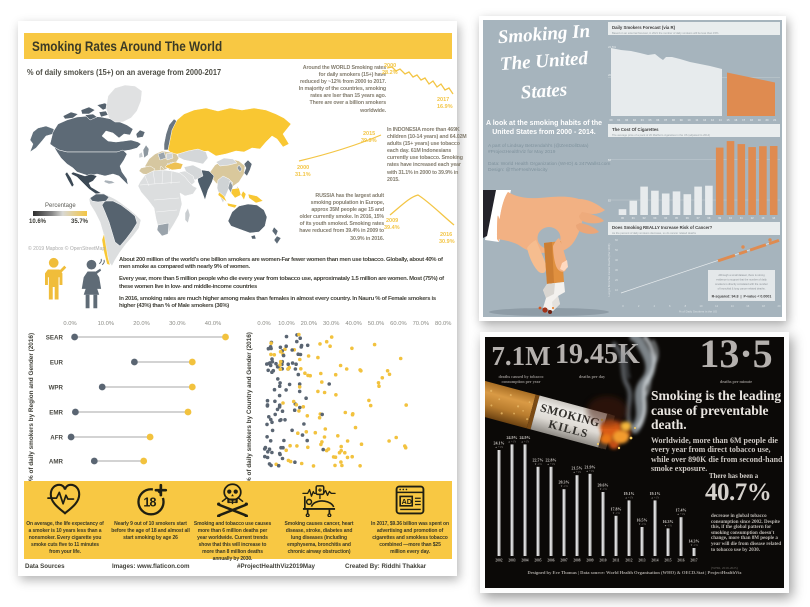 The width and height of the screenshot is (810, 607). I want to click on svg-text: 14.3%, so click(694, 541).